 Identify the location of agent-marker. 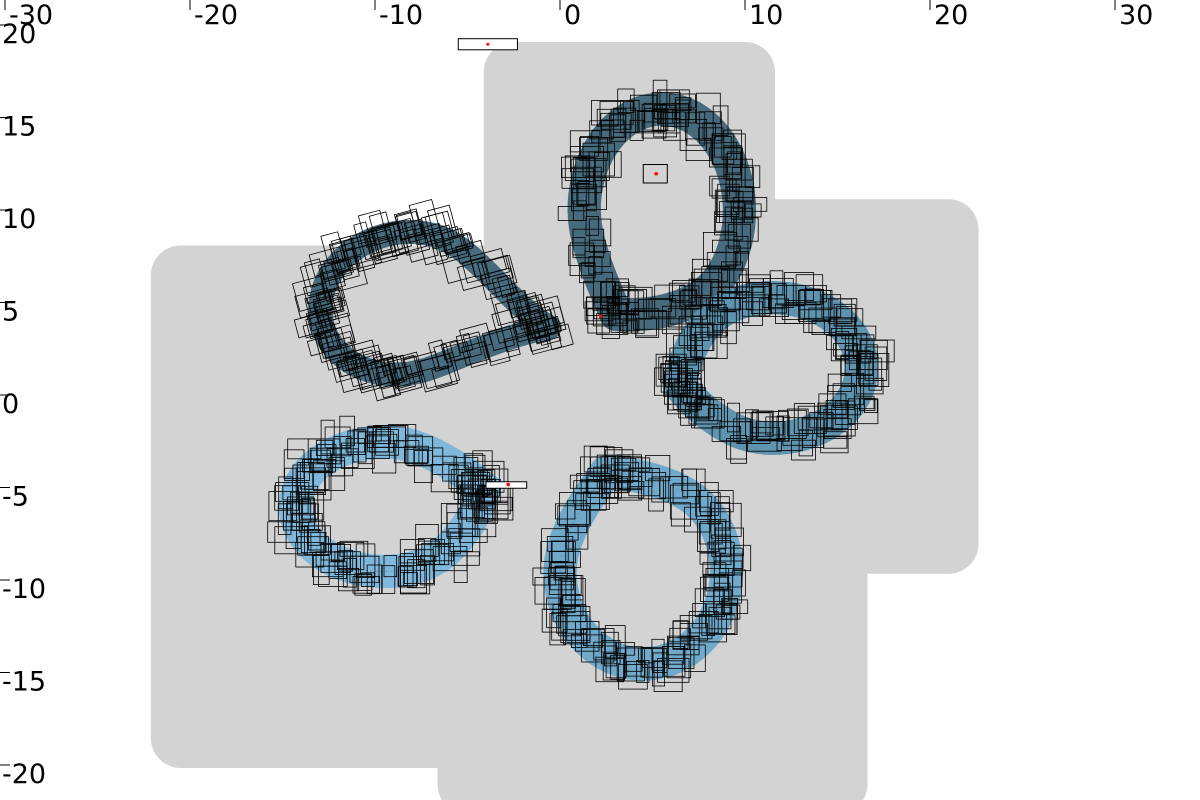
(508, 484).